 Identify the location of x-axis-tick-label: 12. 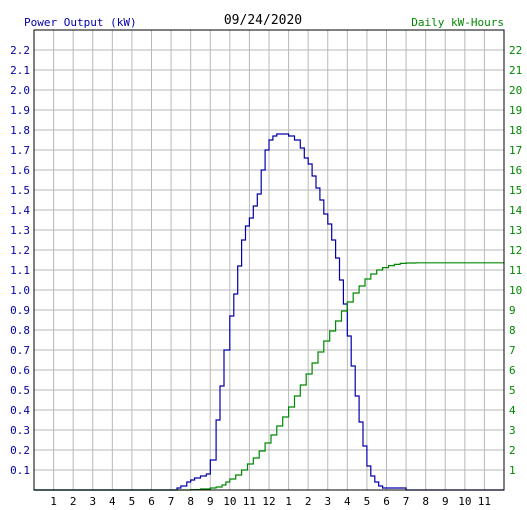
(268, 501).